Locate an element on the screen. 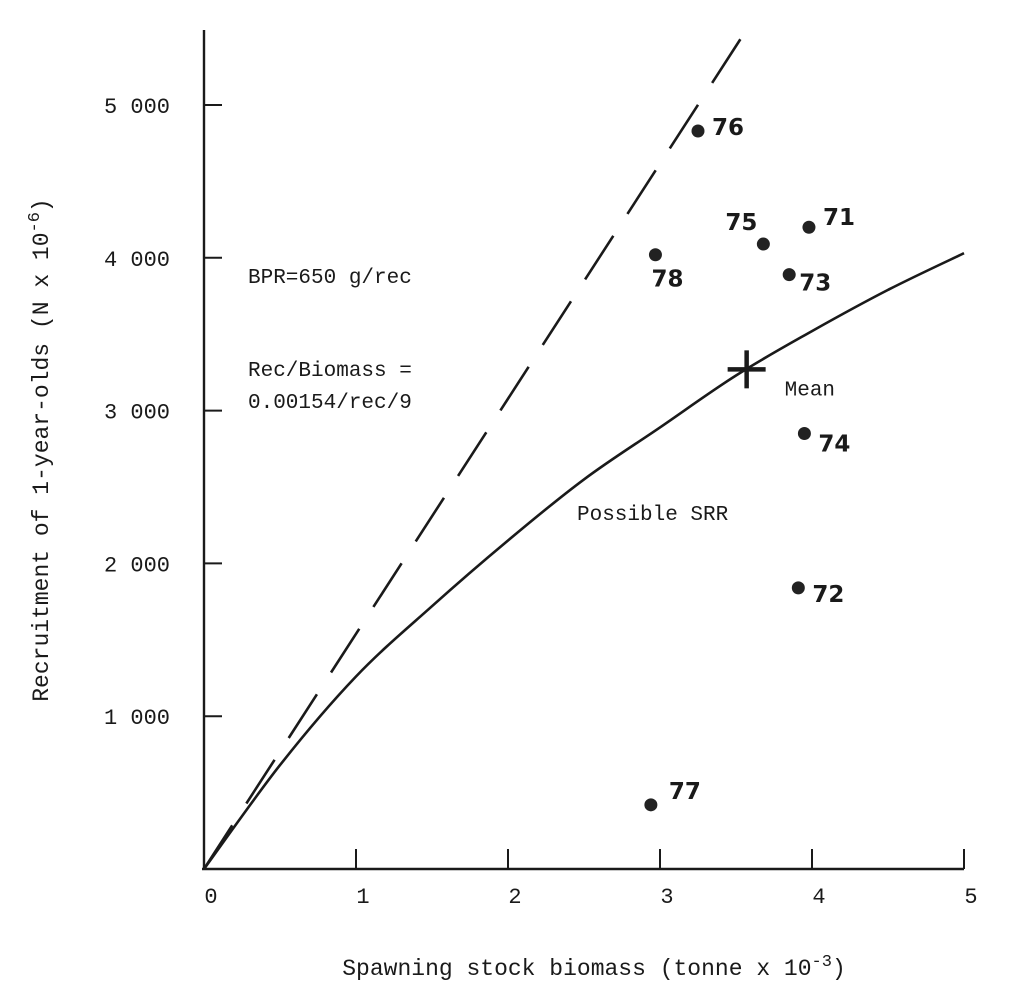 The height and width of the screenshot is (993, 1009). x-tick-label: 3 is located at coordinates (666, 897).